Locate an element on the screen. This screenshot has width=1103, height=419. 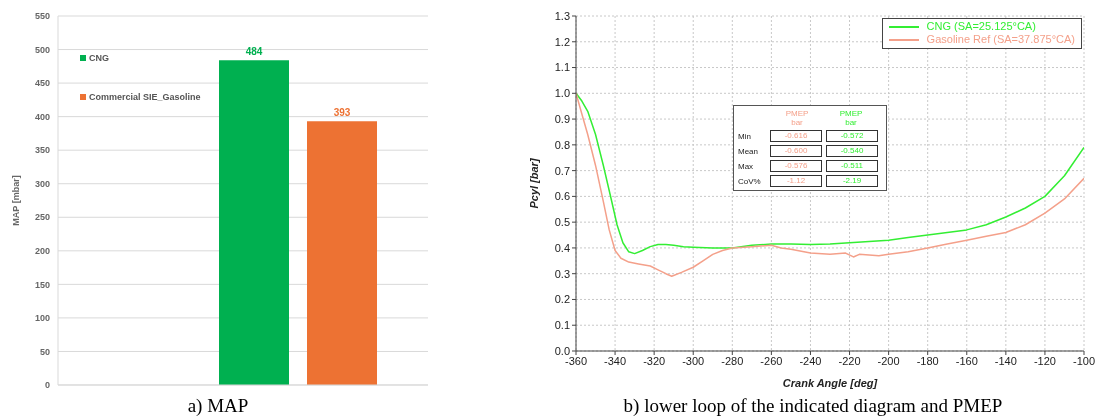
x-tick-label: -260 is located at coordinates (771, 360).